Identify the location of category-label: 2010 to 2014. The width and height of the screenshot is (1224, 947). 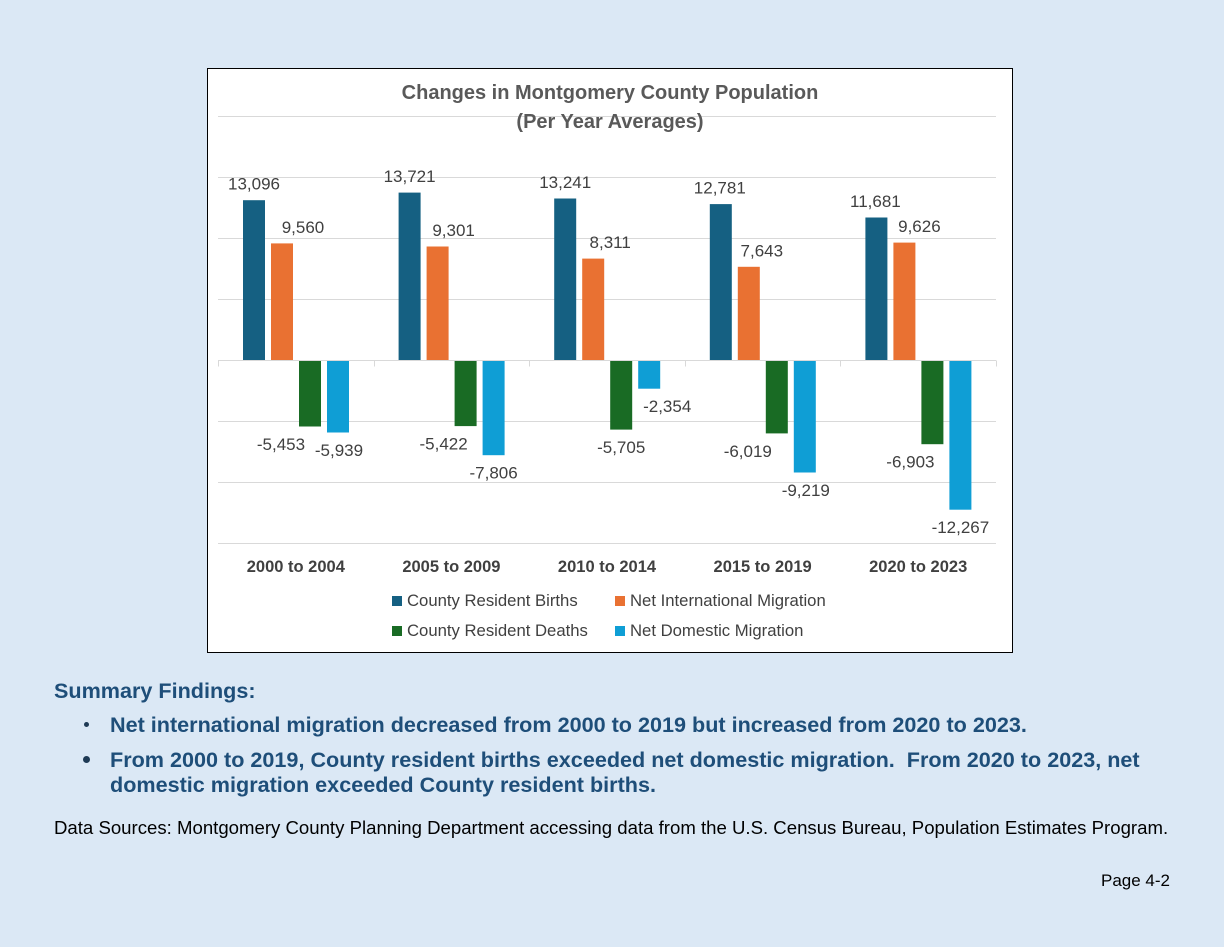
(607, 567).